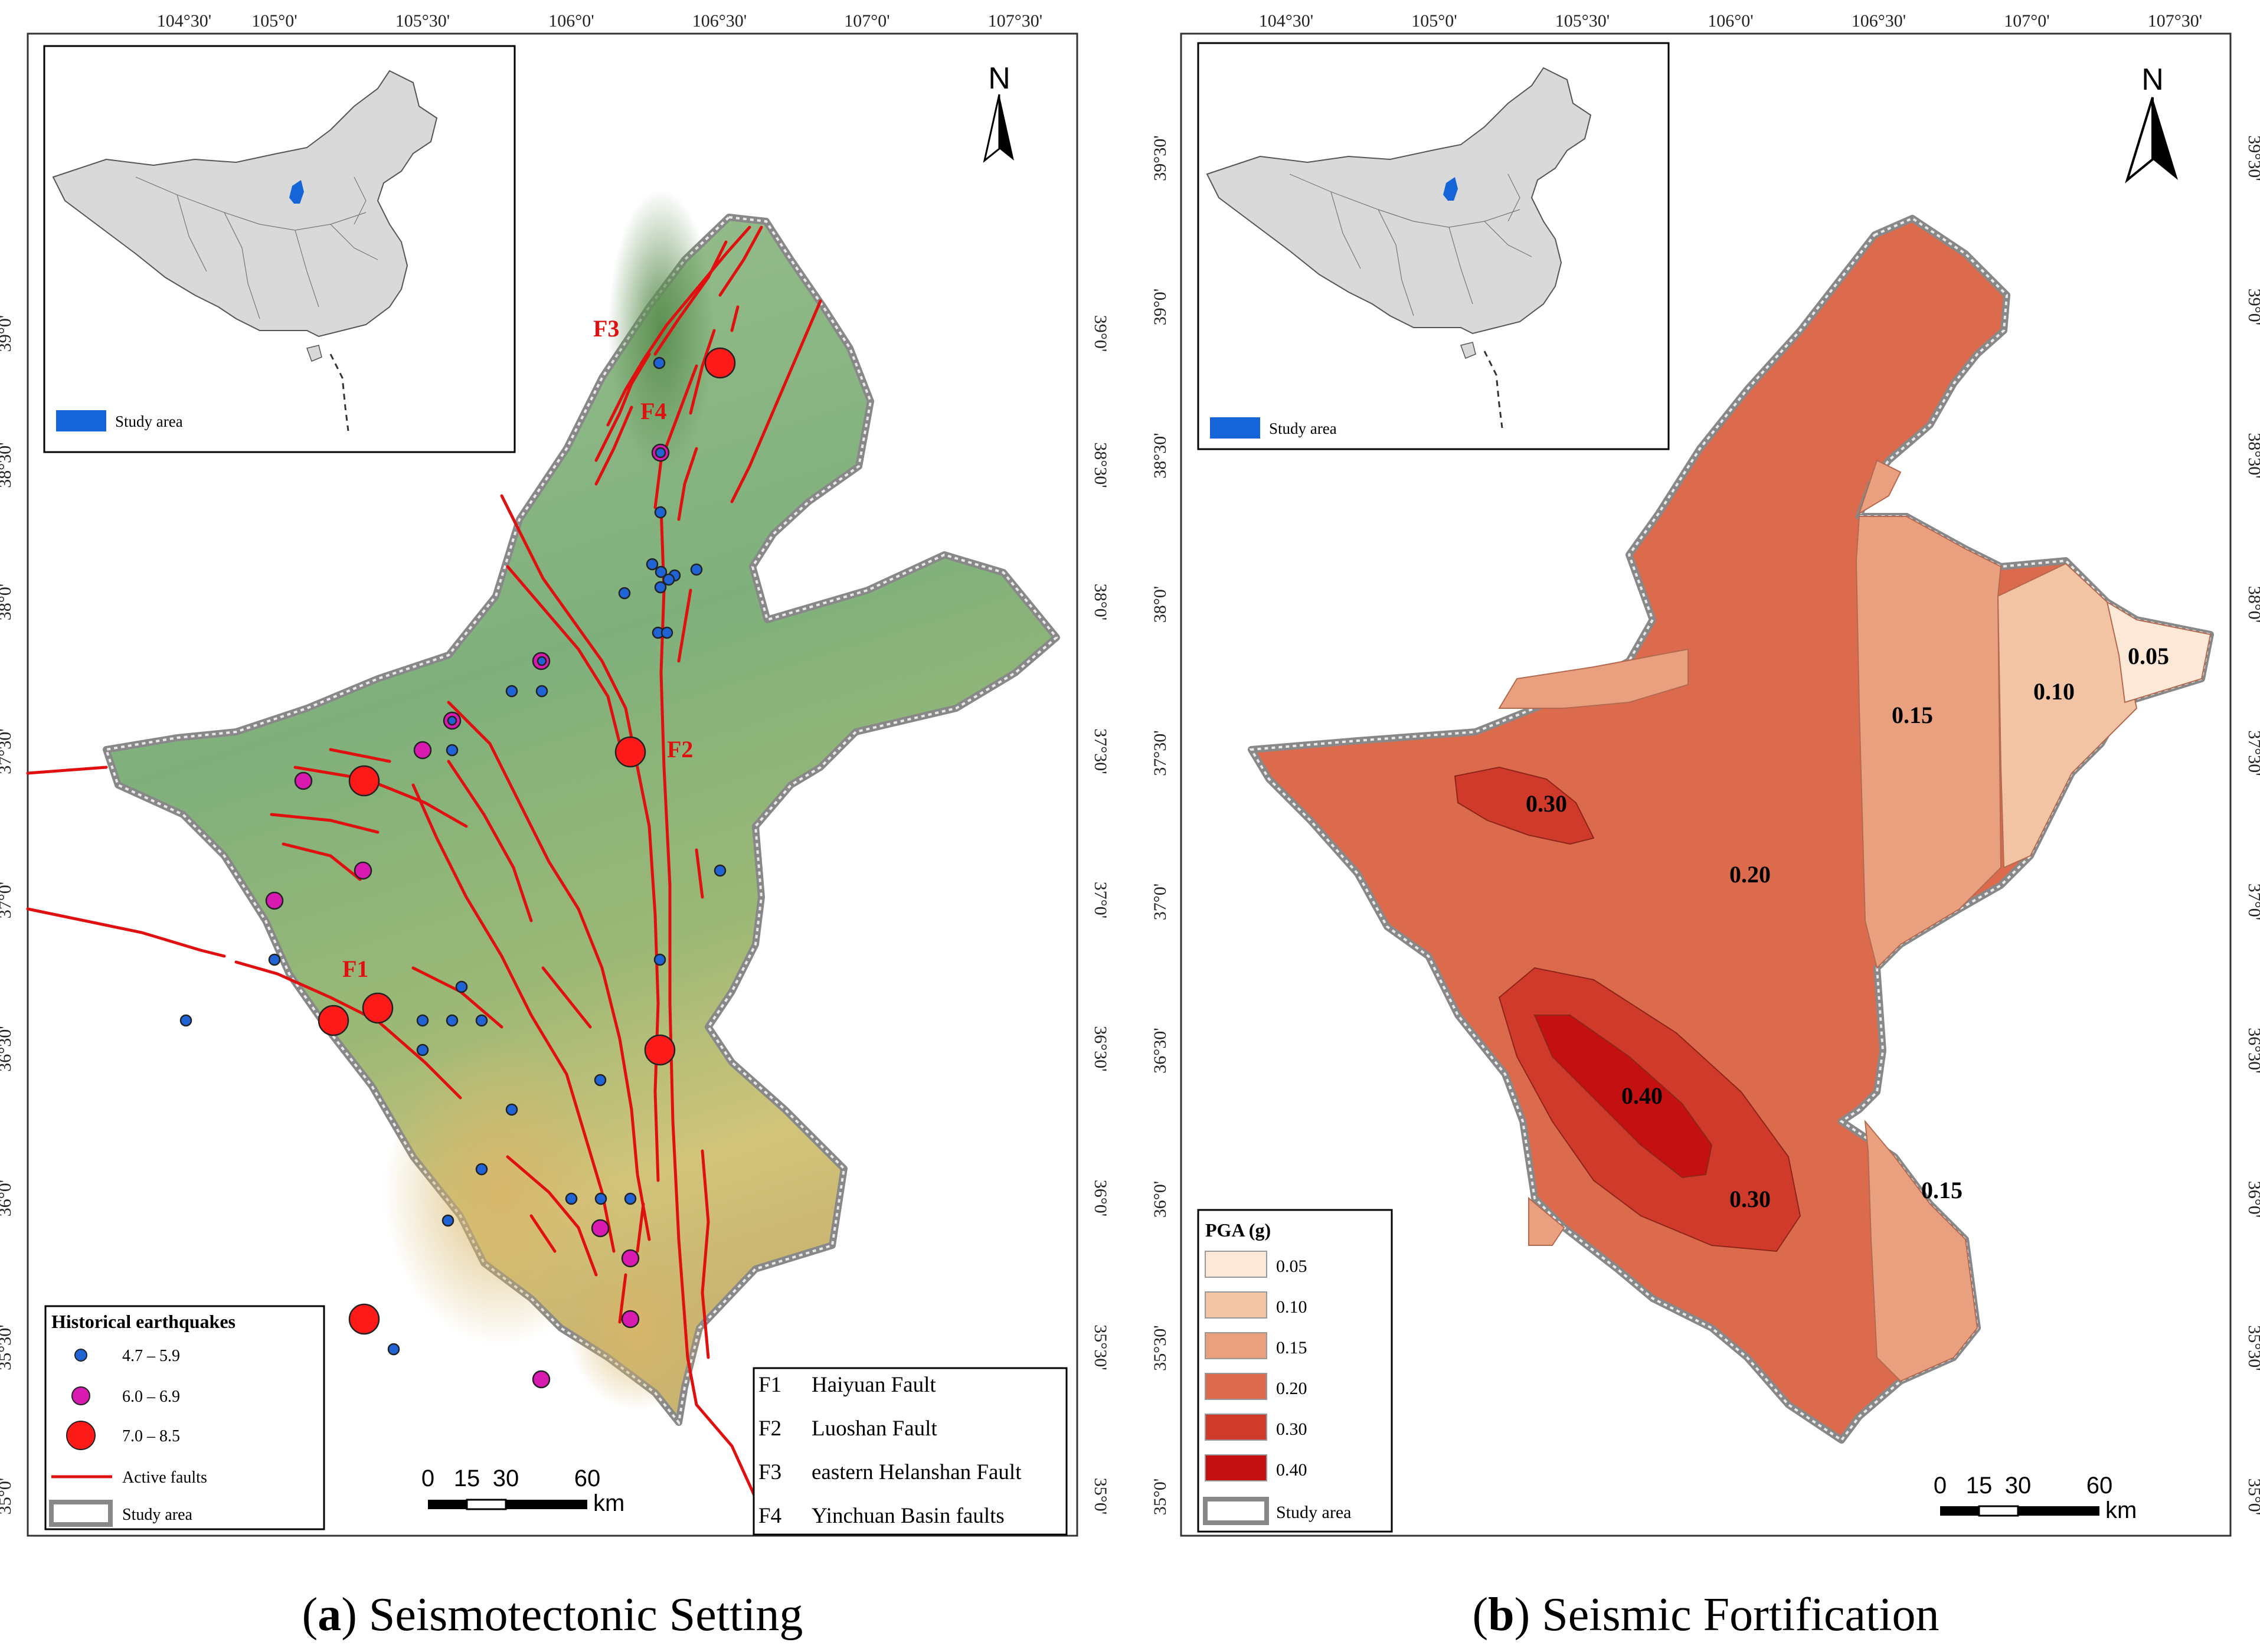 The image size is (2260, 1652). I want to click on zone-label: 0.10, so click(2054, 692).